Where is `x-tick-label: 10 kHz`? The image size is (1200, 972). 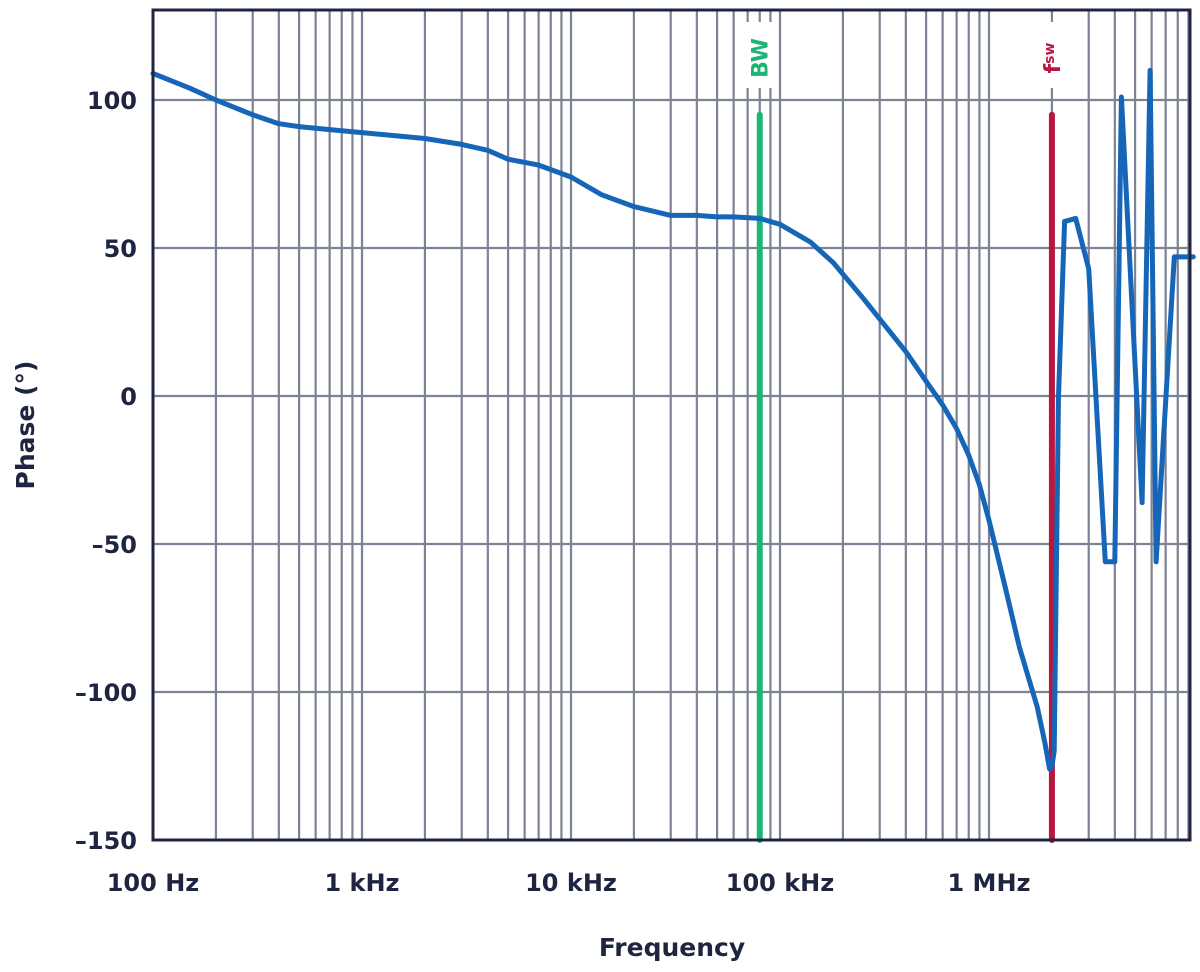 x-tick-label: 10 kHz is located at coordinates (571, 883).